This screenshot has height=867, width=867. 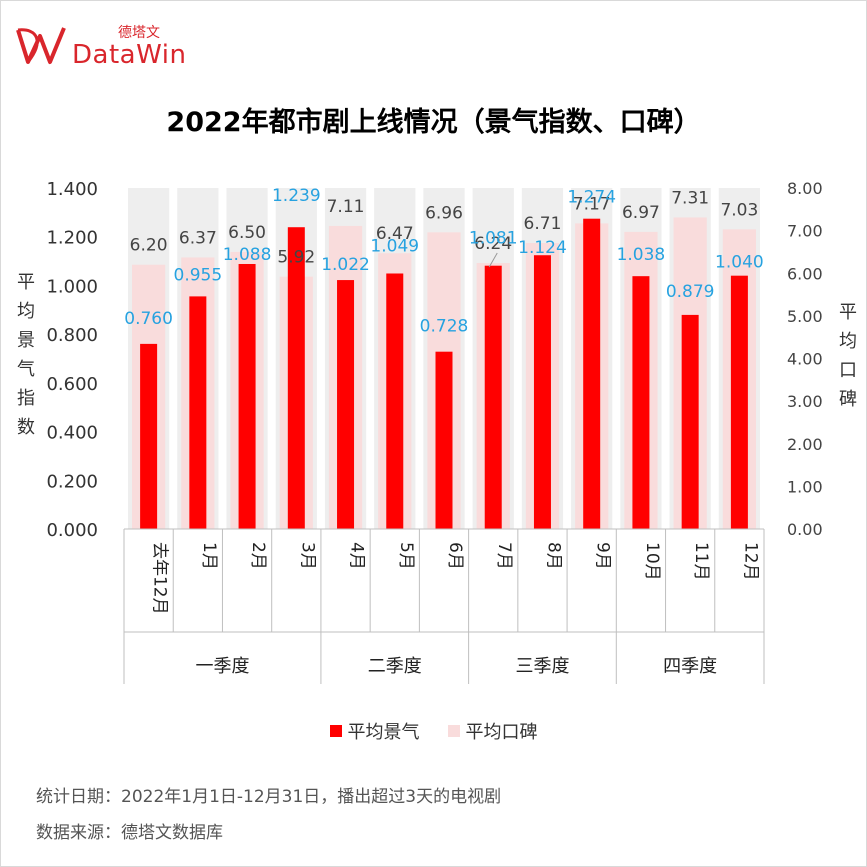 I want to click on x-axis-category-label: 5月, so click(x=406, y=556).